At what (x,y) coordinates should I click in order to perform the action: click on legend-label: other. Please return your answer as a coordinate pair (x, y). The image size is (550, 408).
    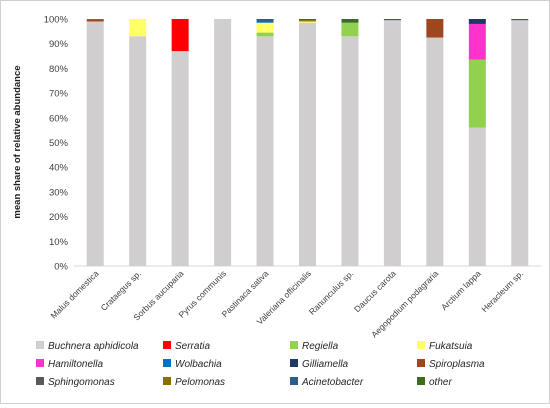
    Looking at the image, I should click on (440, 382).